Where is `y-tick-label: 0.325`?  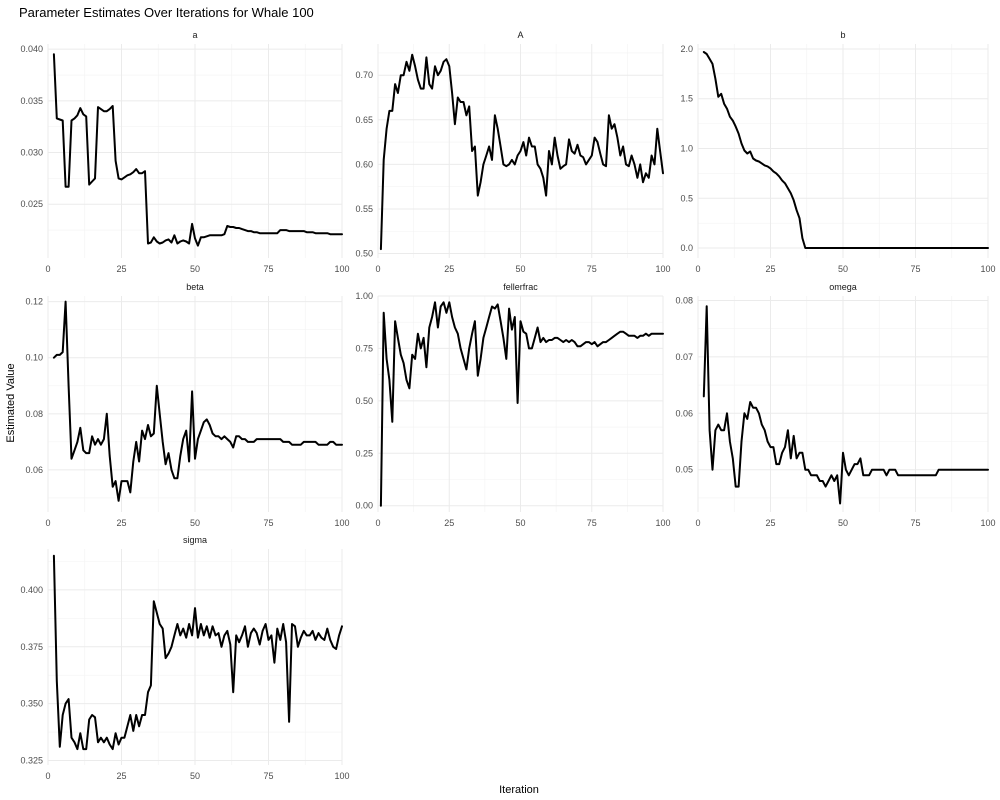 y-tick-label: 0.325 is located at coordinates (31, 760).